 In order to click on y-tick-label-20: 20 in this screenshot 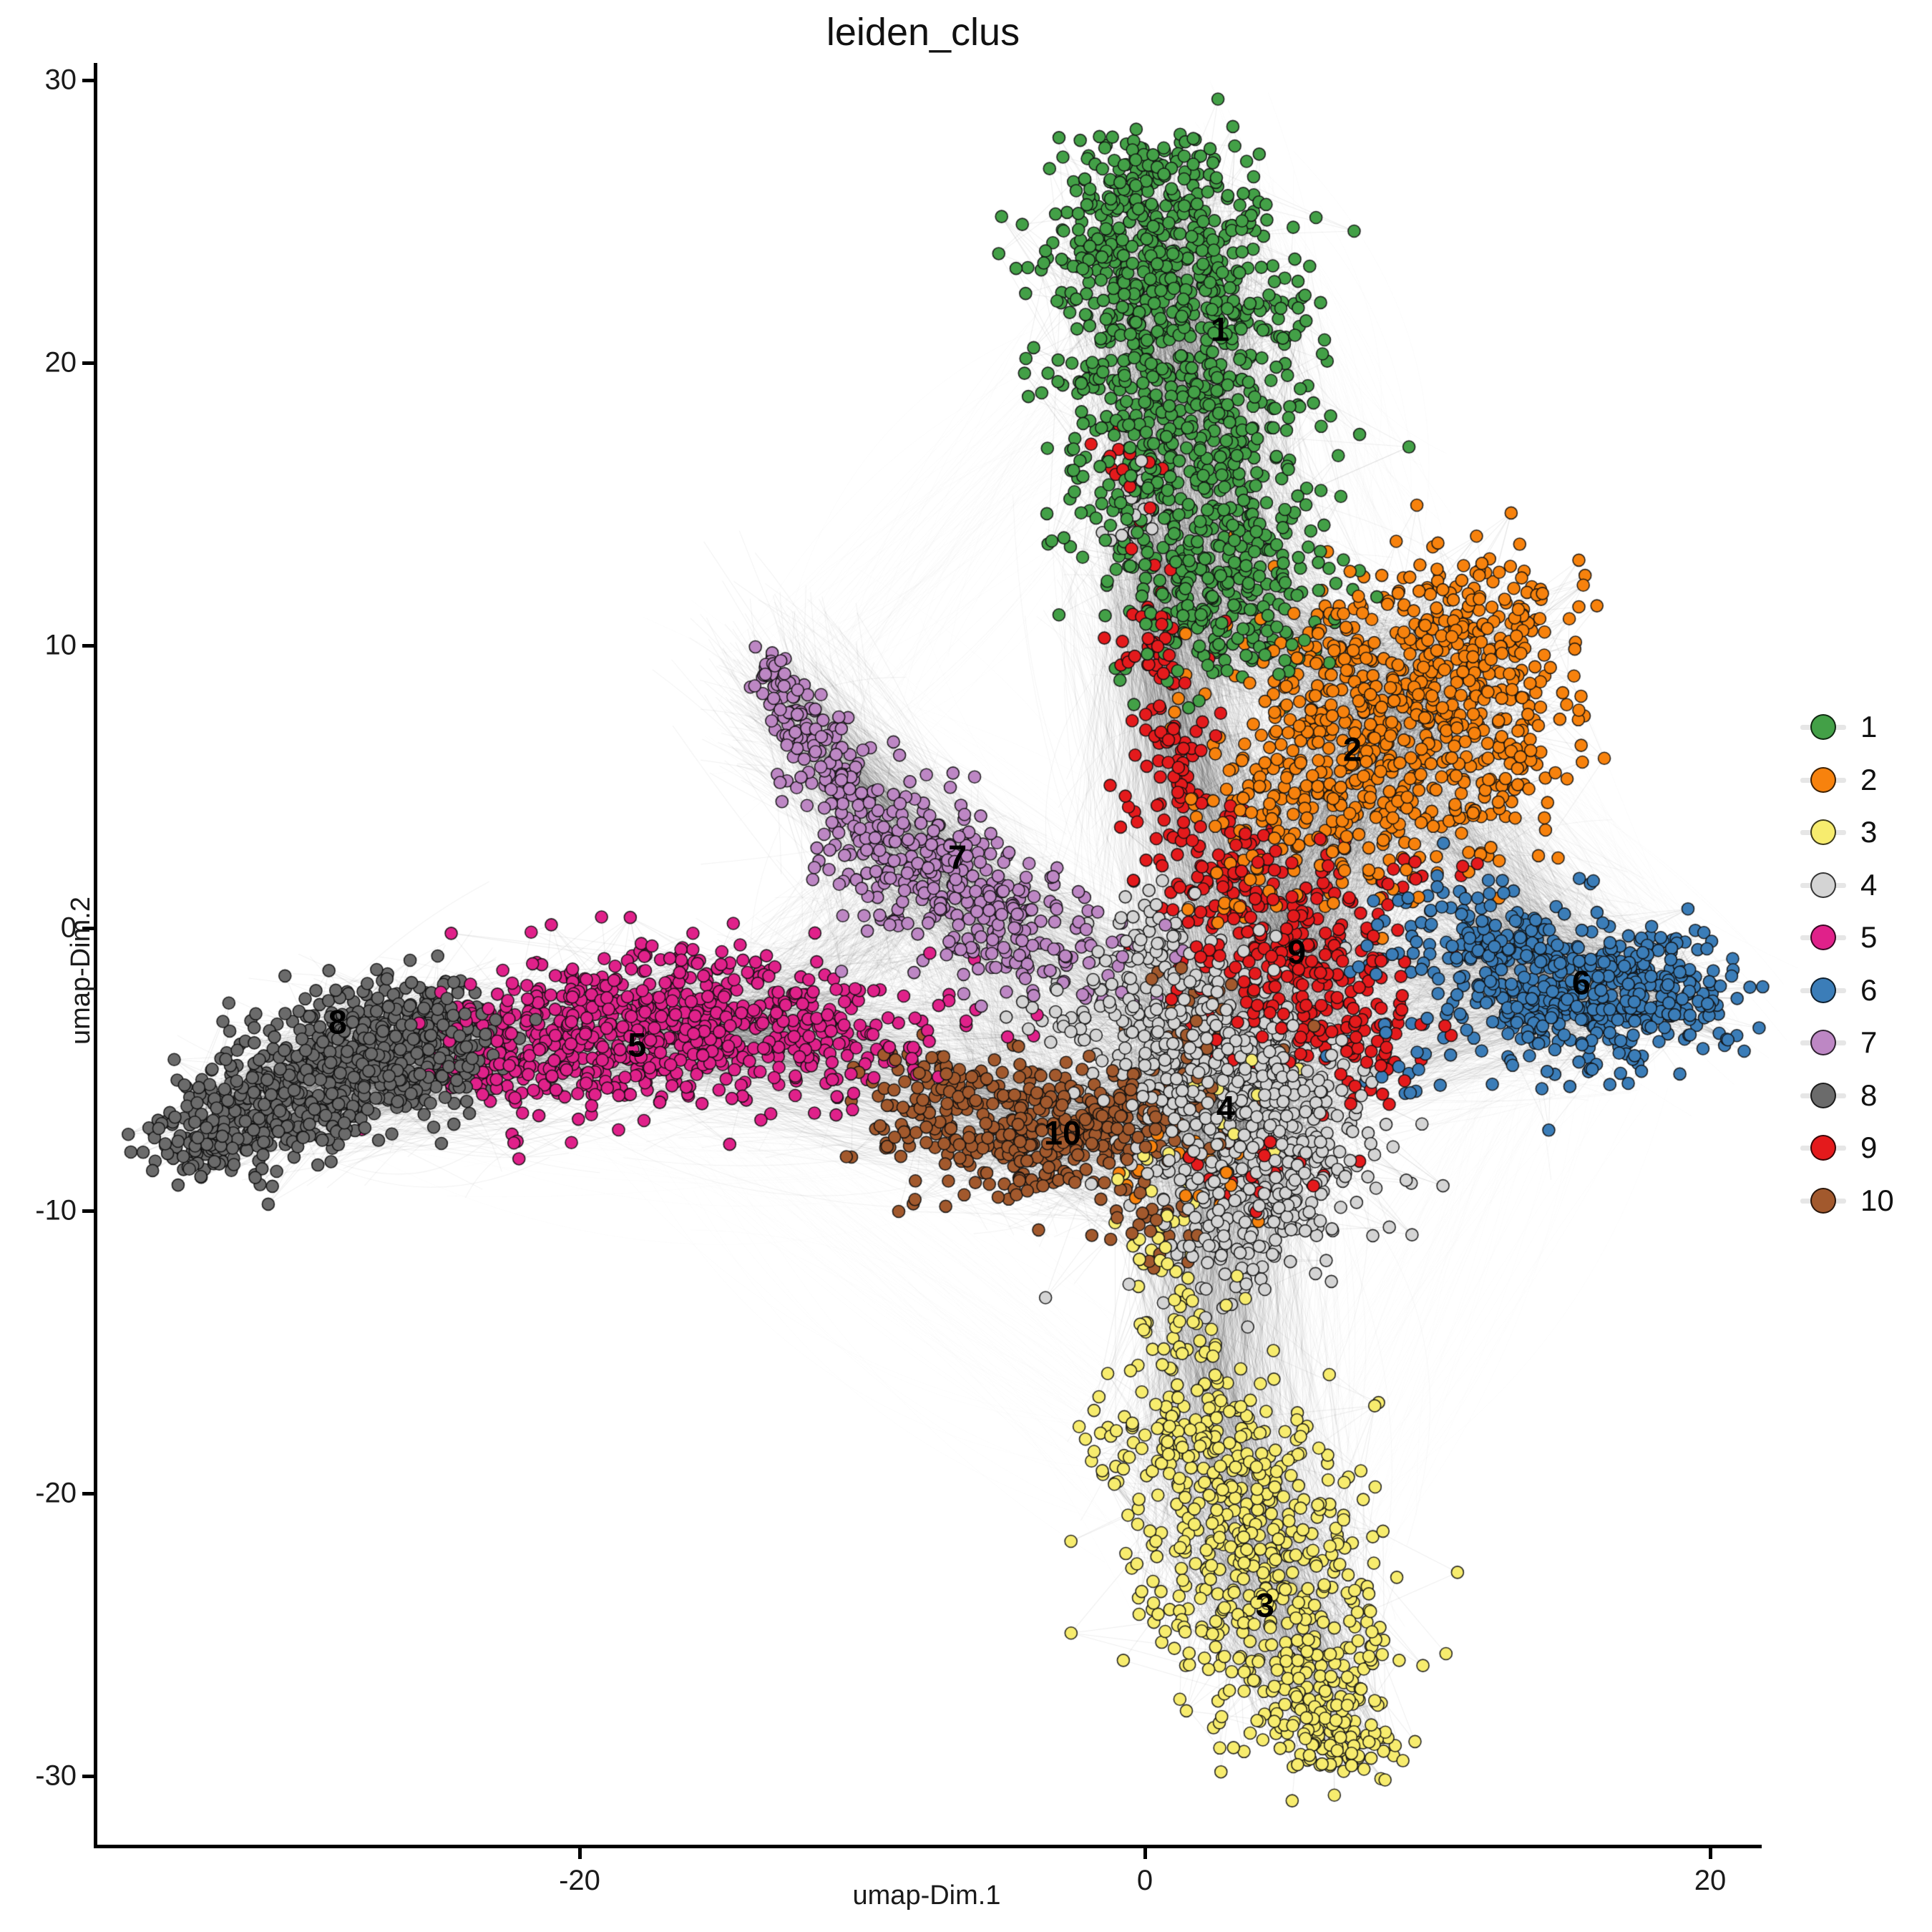, I will do `click(60, 362)`.